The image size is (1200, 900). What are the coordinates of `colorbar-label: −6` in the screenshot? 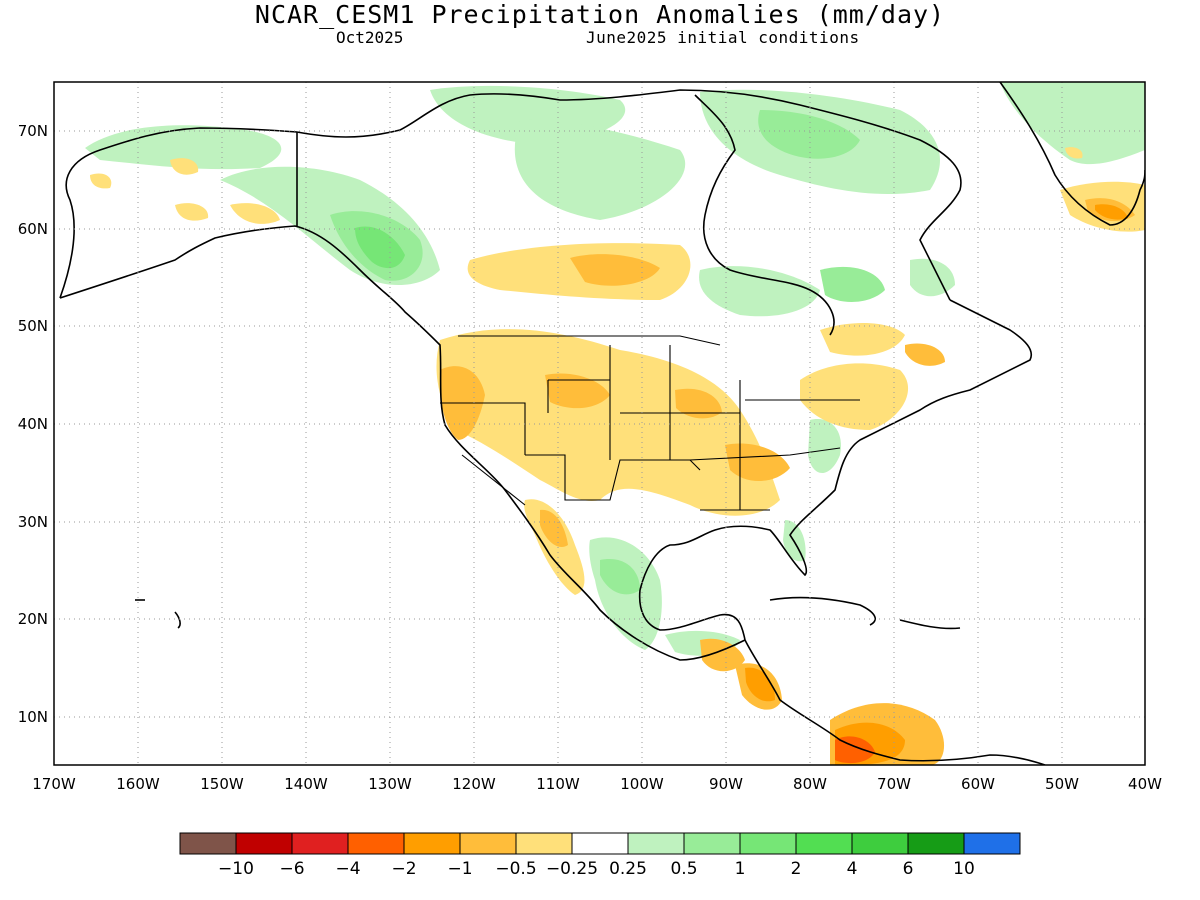 It's located at (291, 869).